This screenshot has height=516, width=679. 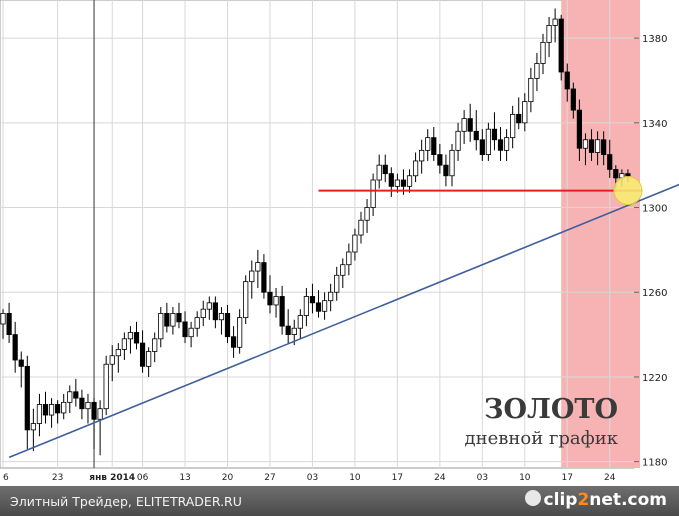 I want to click on x-tick-label: 03, so click(x=312, y=478).